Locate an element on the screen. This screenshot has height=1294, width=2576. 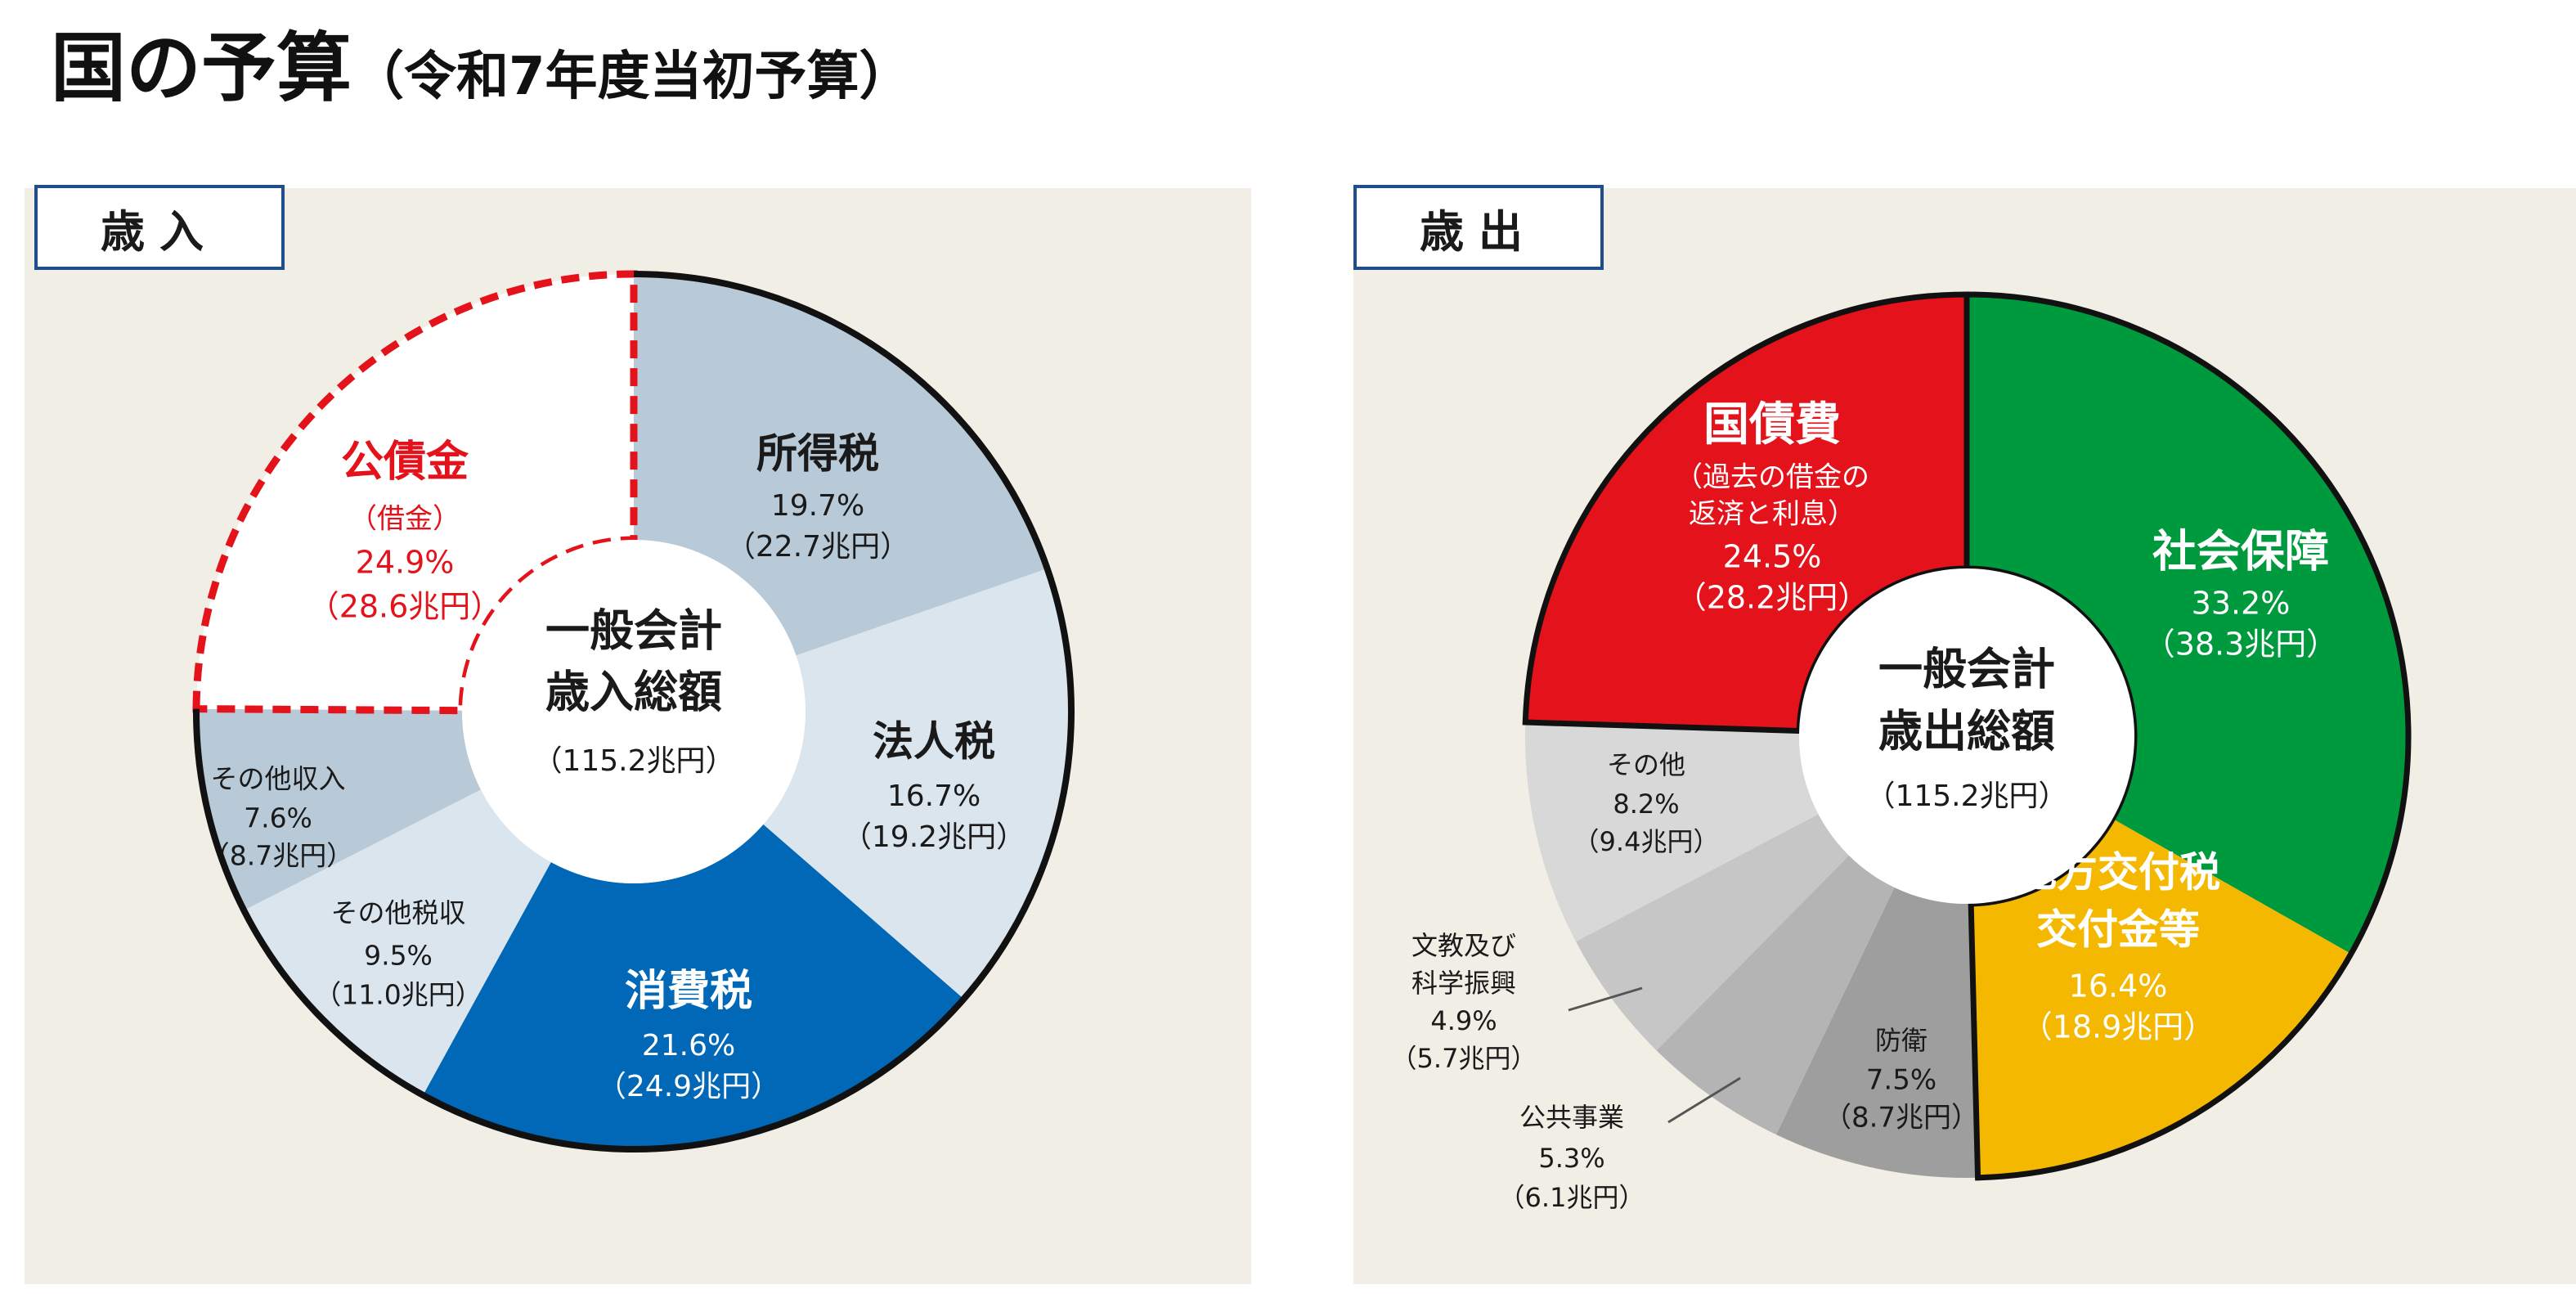
pie-slice-others is located at coordinates (1672, 832).